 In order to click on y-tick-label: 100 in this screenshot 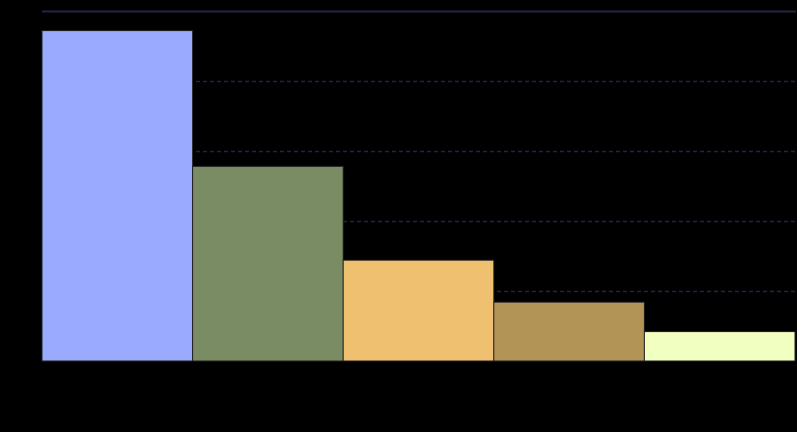, I will do `click(25, 222)`.